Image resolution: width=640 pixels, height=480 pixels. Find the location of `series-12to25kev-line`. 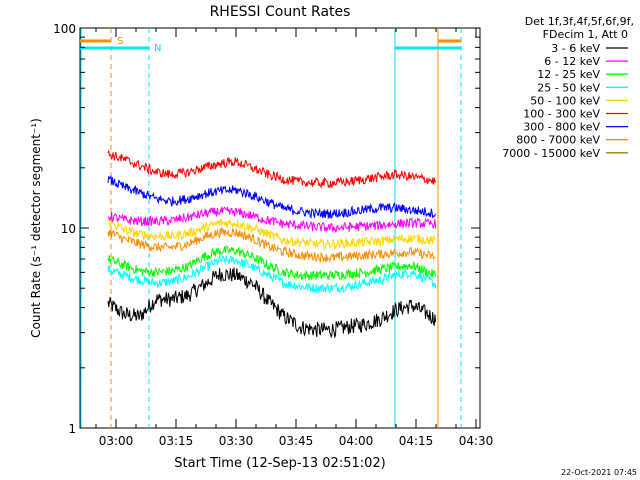

series-12to25kev-line is located at coordinates (272, 263).